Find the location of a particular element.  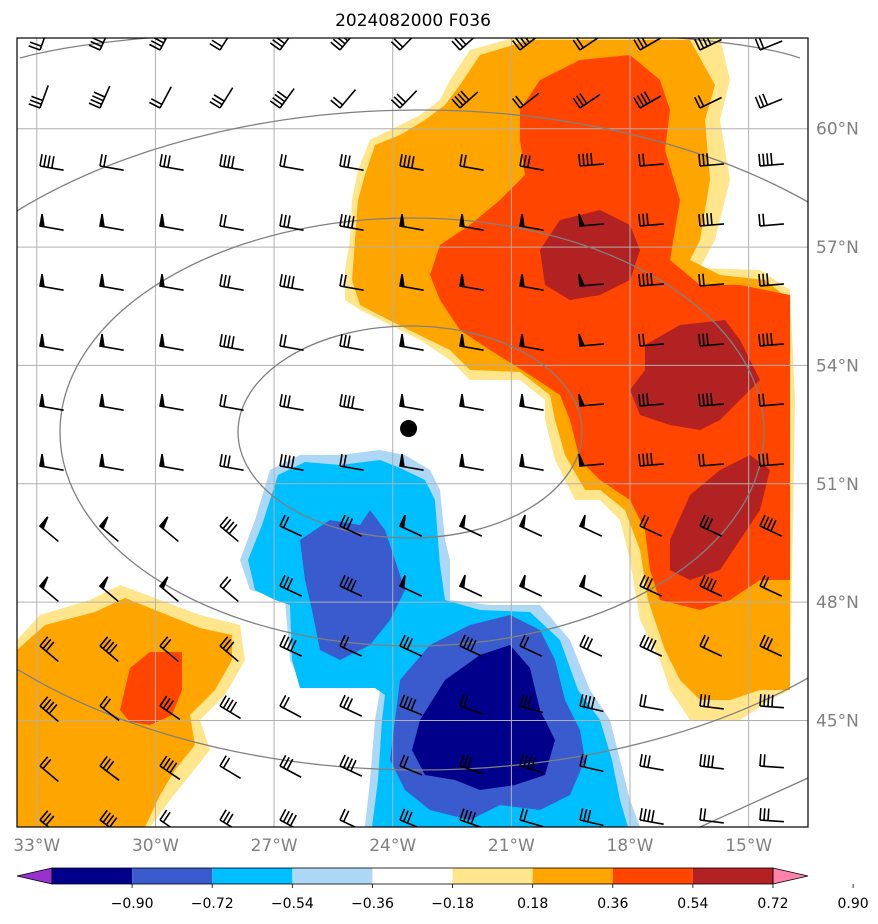

latitude-tick-label: 48°N is located at coordinates (837, 603).